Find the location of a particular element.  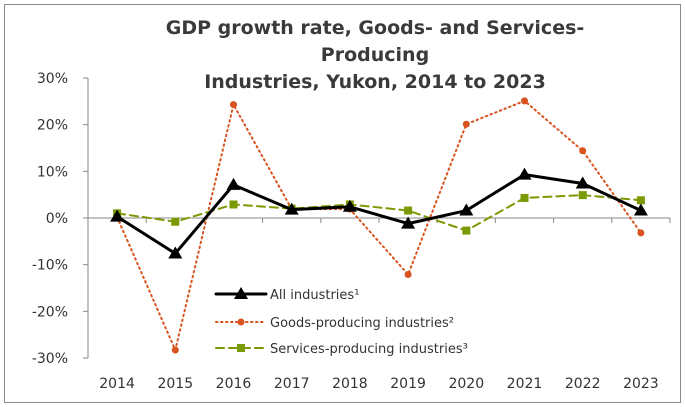

series-dashed-group is located at coordinates (379, 213).